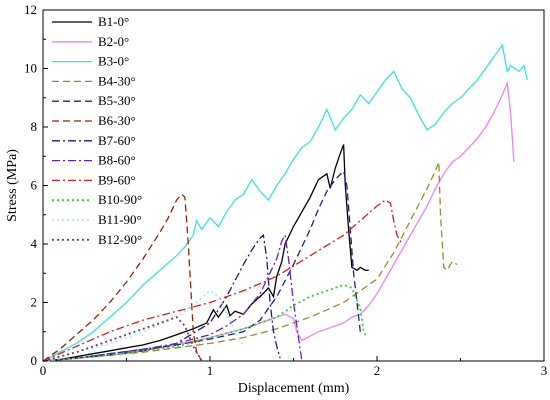 This screenshot has height=400, width=550. Describe the element at coordinates (34, 243) in the screenshot. I see `y-tick-label: 4` at that location.